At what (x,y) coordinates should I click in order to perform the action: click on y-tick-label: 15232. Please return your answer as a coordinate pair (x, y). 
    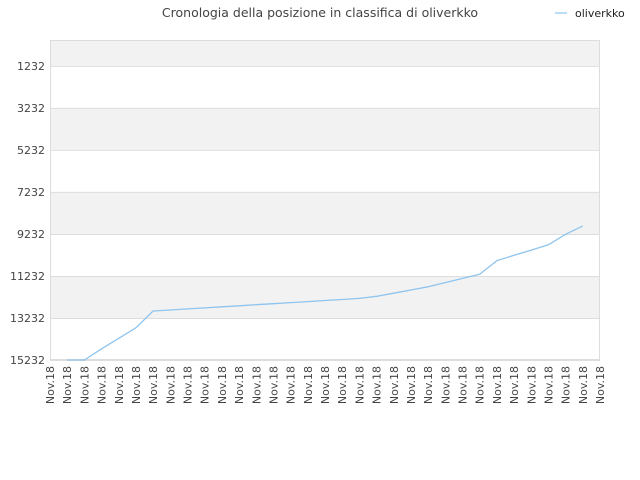
    Looking at the image, I should click on (27, 360).